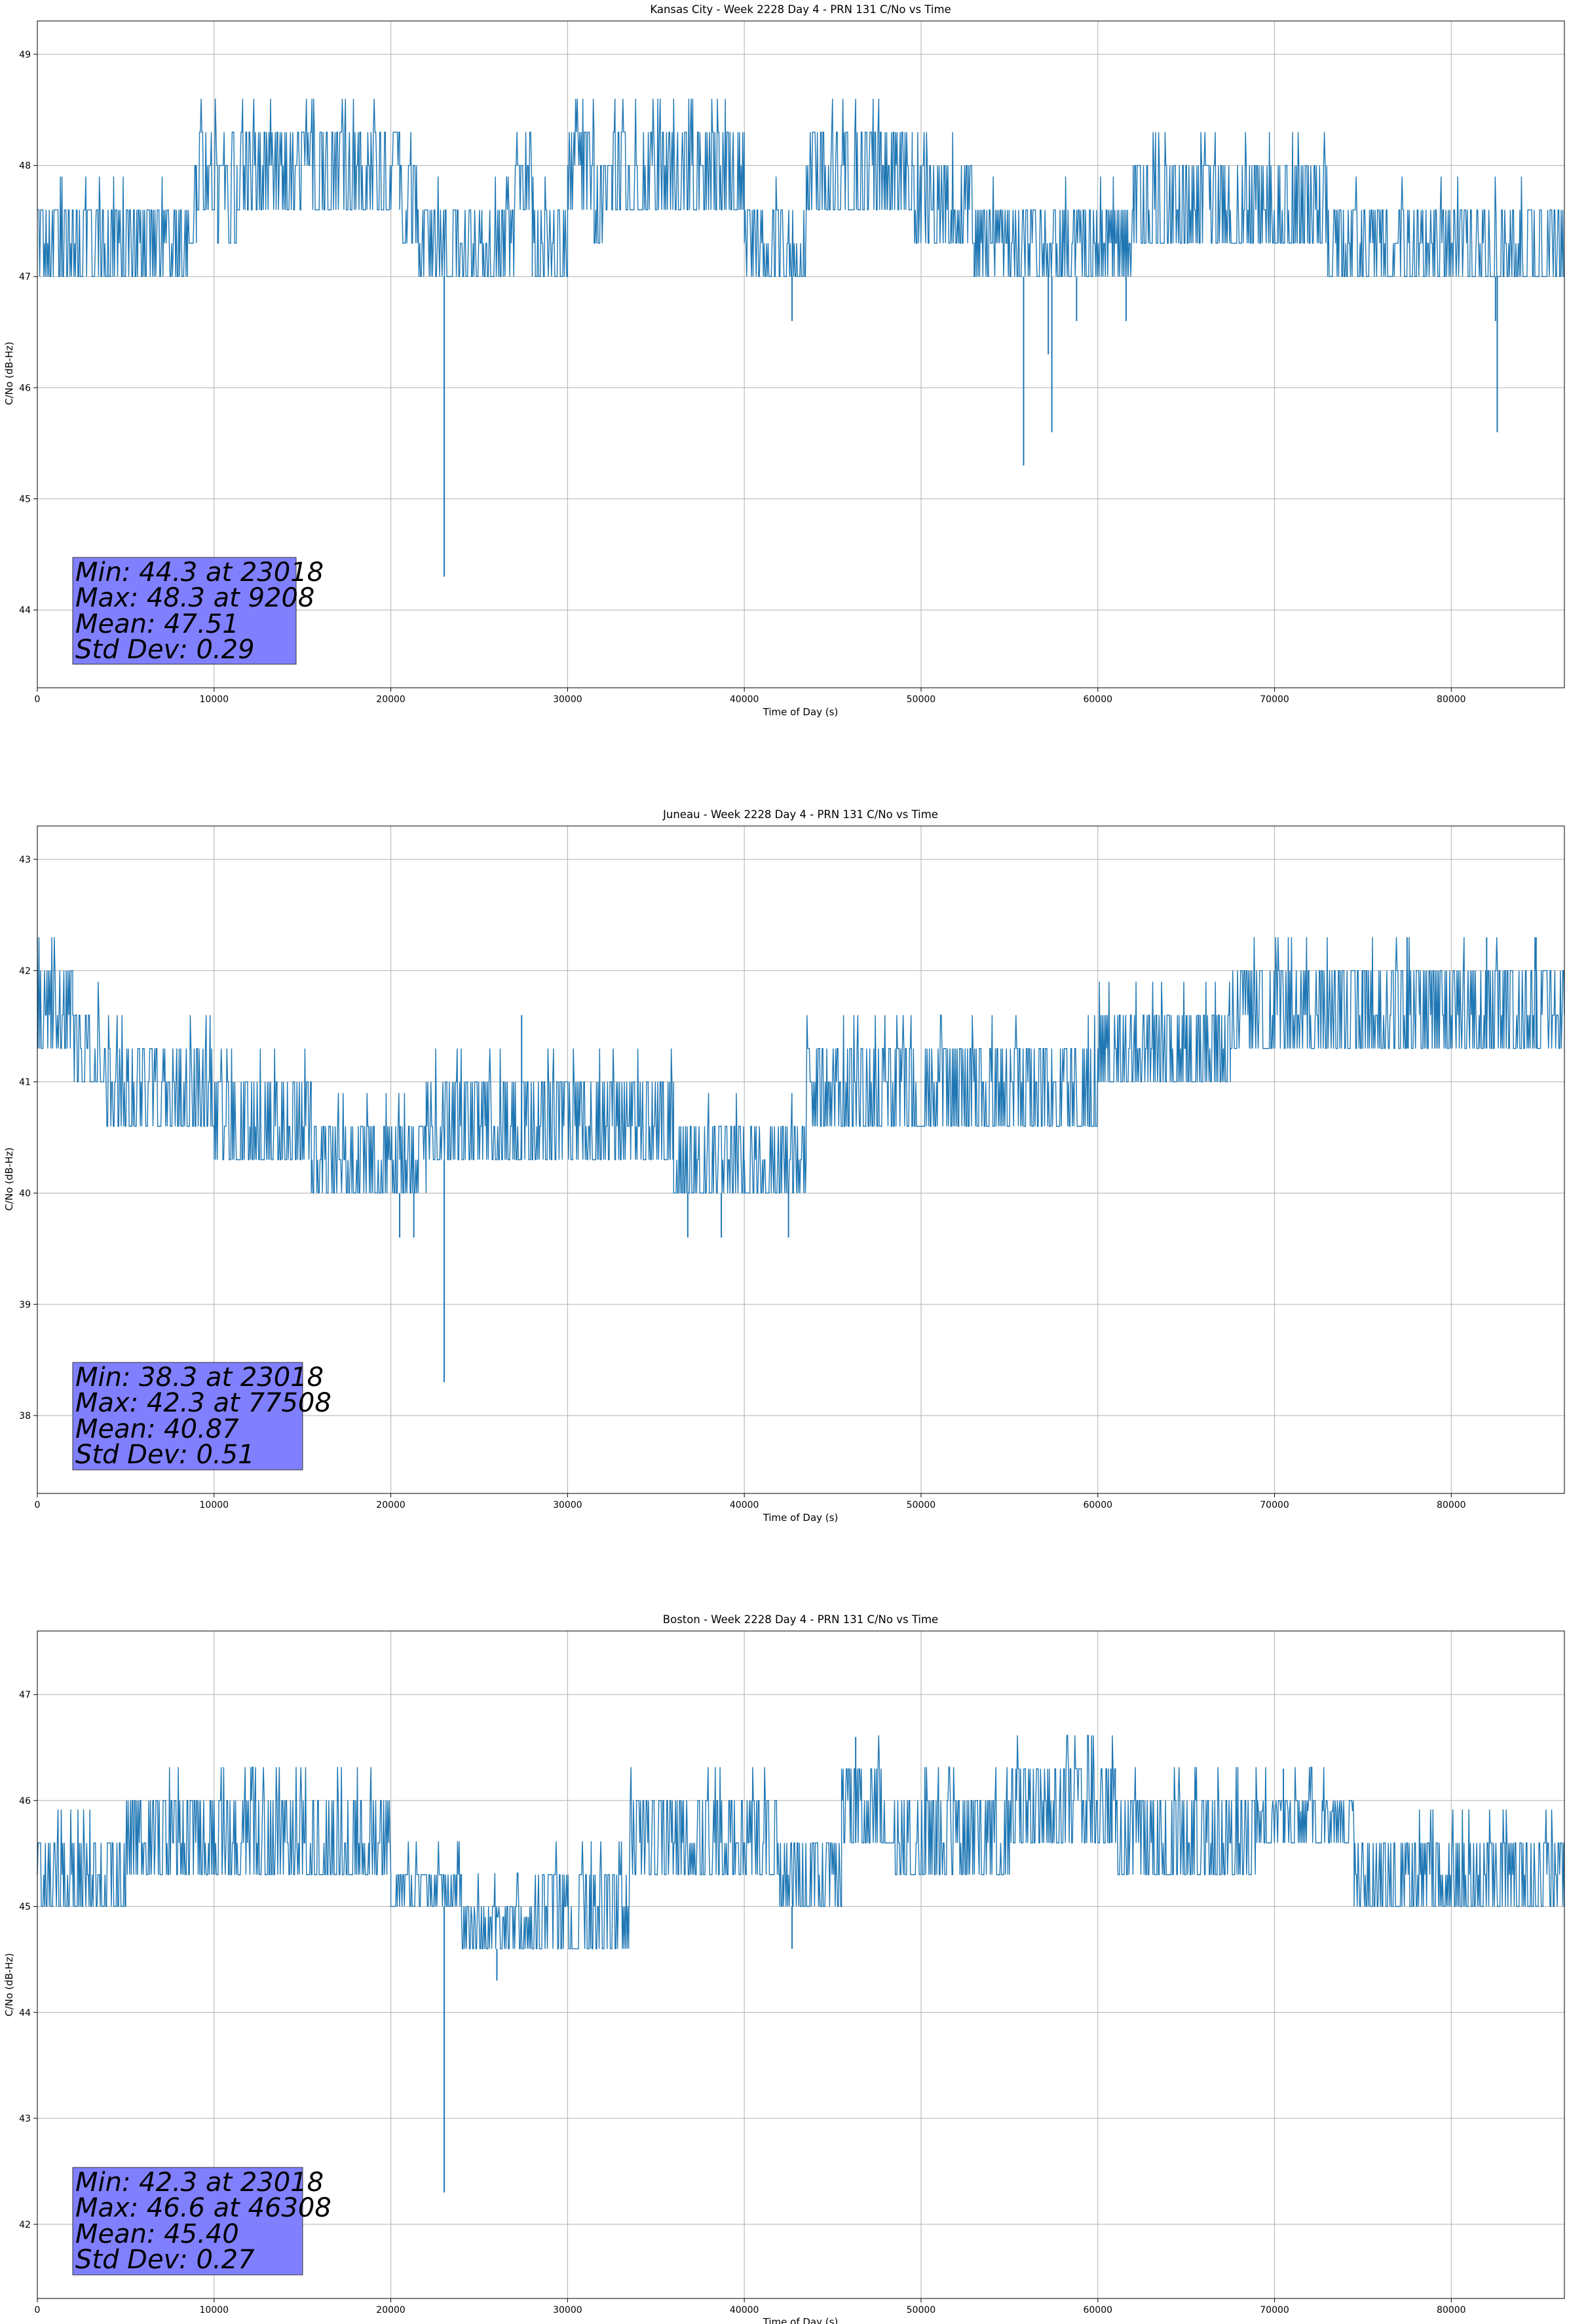 Image resolution: width=1569 pixels, height=2324 pixels. Describe the element at coordinates (203, 1403) in the screenshot. I see `stats-max: Max: 42.3 at 77508` at that location.